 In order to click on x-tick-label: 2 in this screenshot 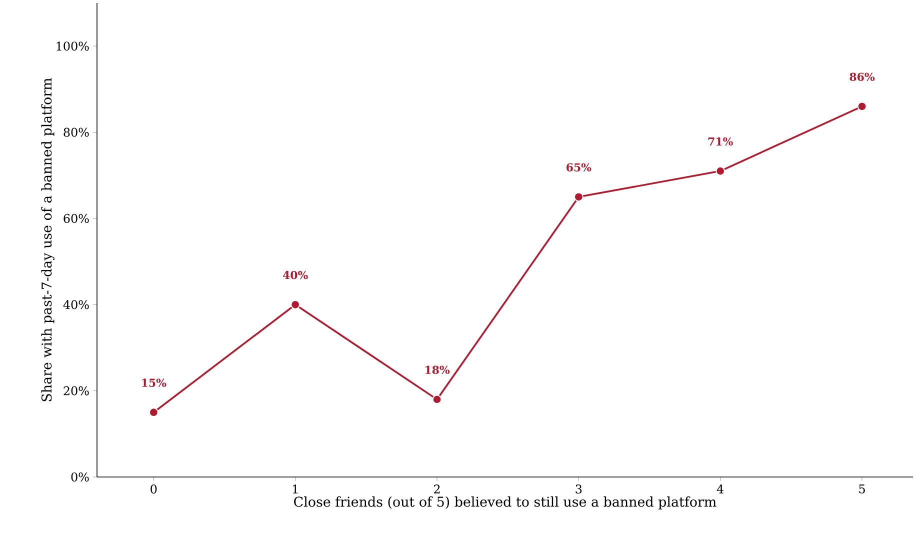, I will do `click(437, 489)`.